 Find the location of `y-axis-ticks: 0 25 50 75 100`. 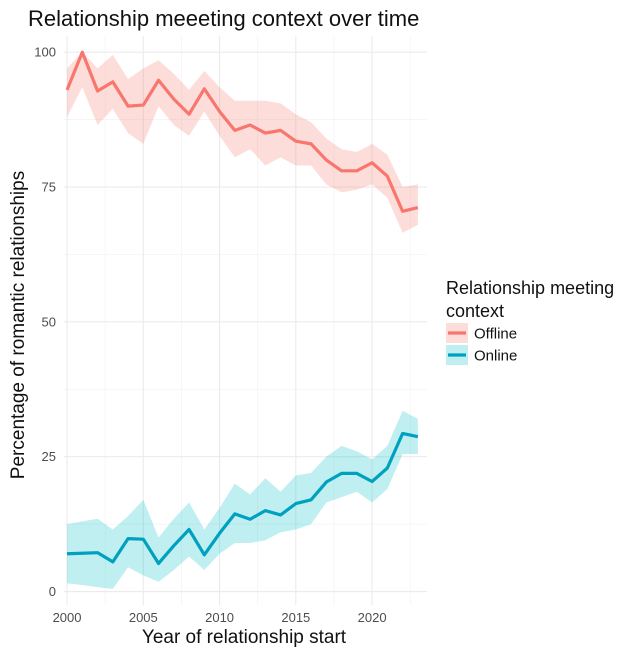

y-axis-ticks: 0 25 50 75 100 is located at coordinates (45, 322).